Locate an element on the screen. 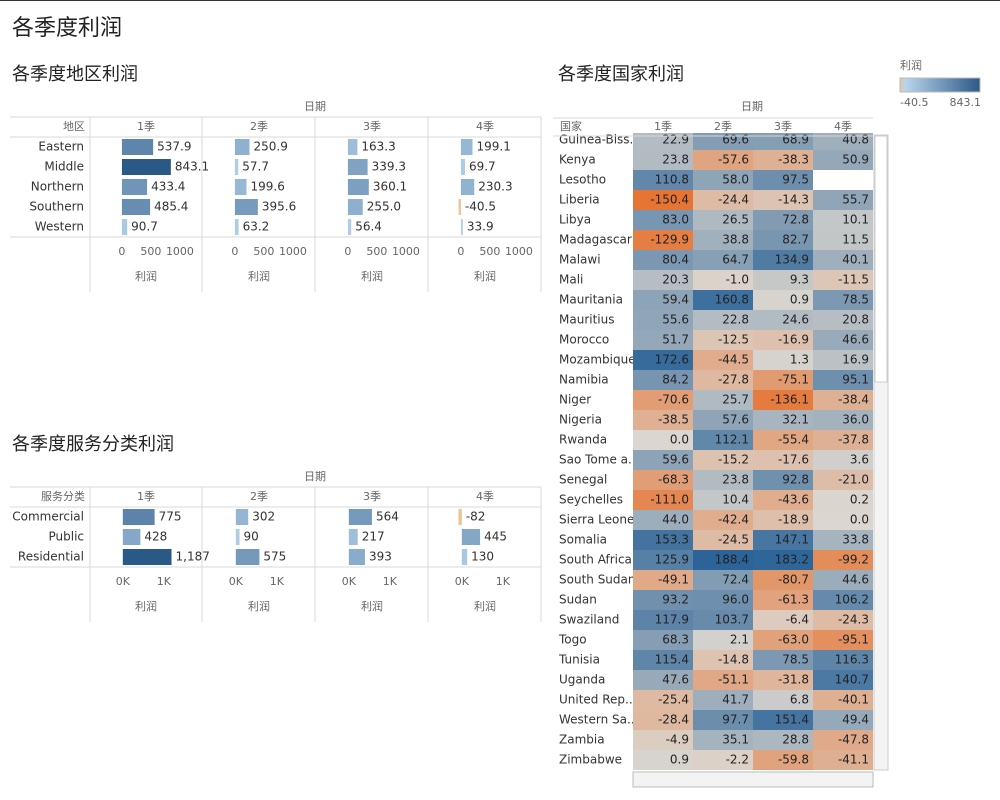 Image resolution: width=1000 pixels, height=800 pixels. cell-label: 41.7 is located at coordinates (735, 700).